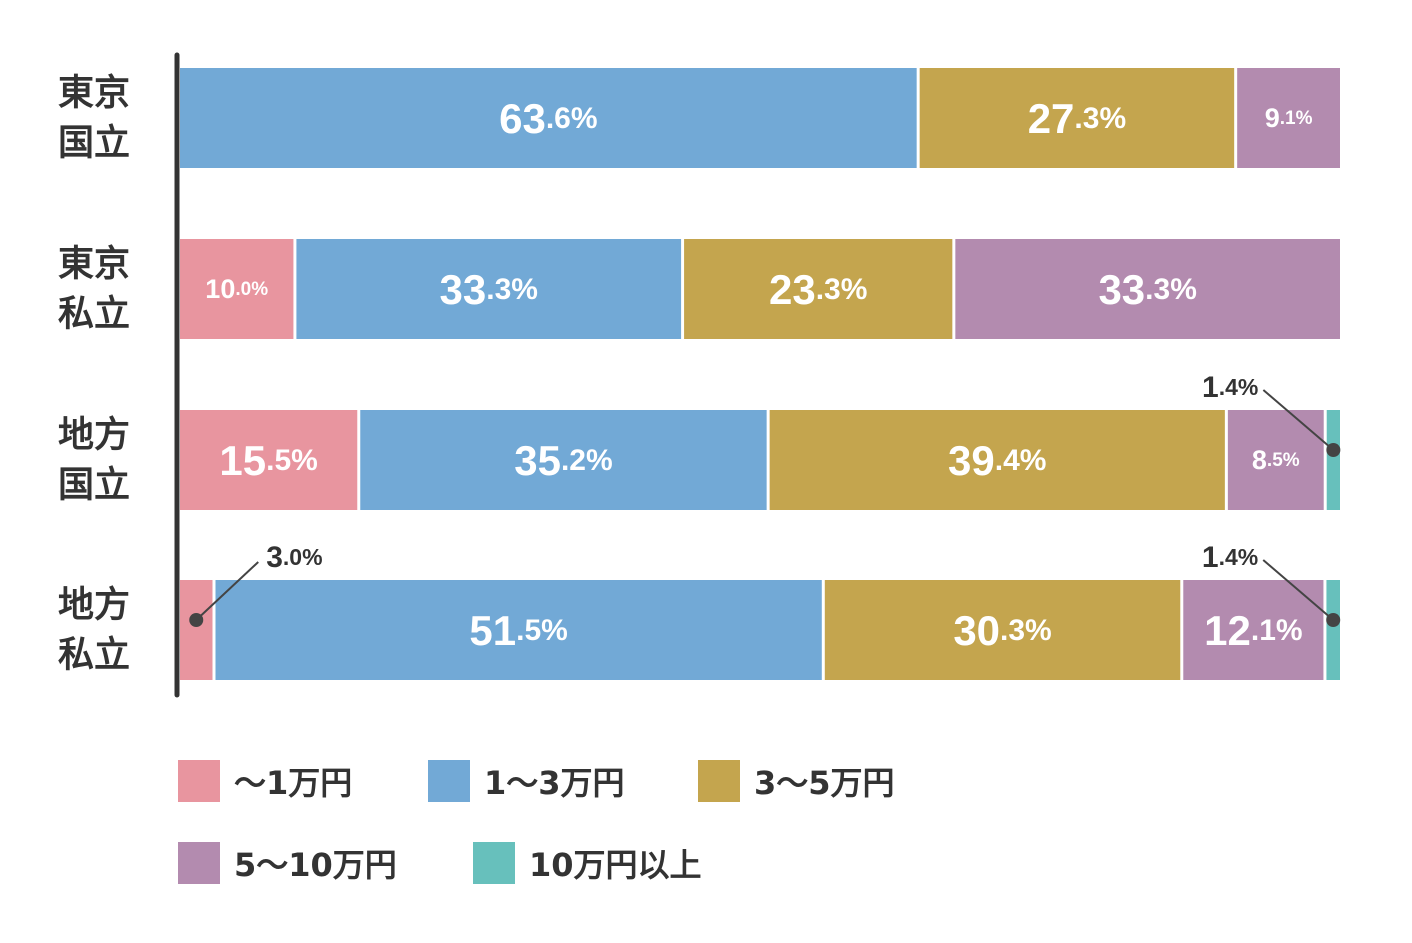  I want to click on legend-label: ～1万円, so click(293, 783).